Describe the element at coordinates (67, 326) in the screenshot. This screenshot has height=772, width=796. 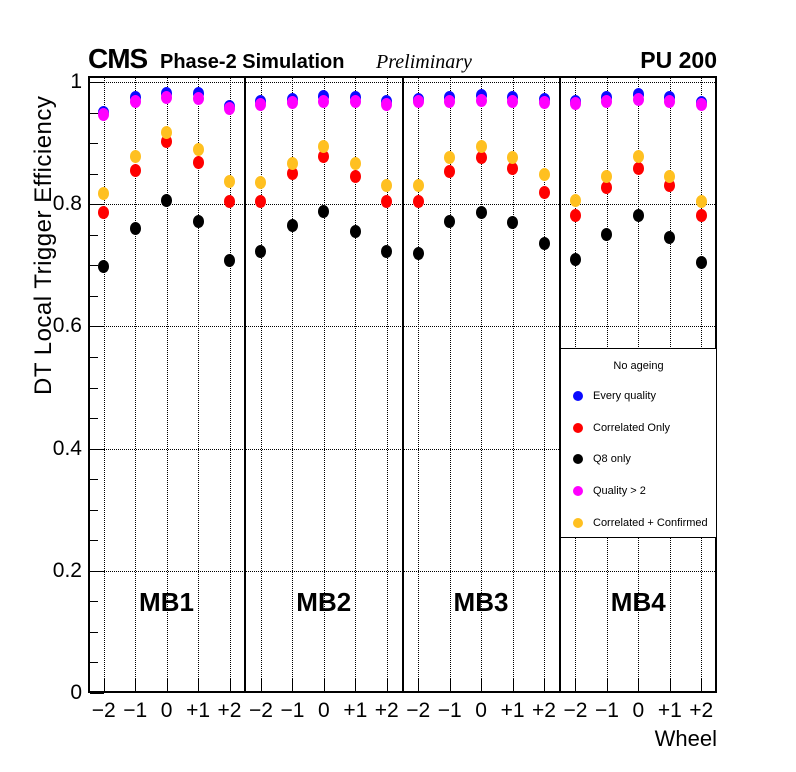
I see `y-tick-label: 0.6` at that location.